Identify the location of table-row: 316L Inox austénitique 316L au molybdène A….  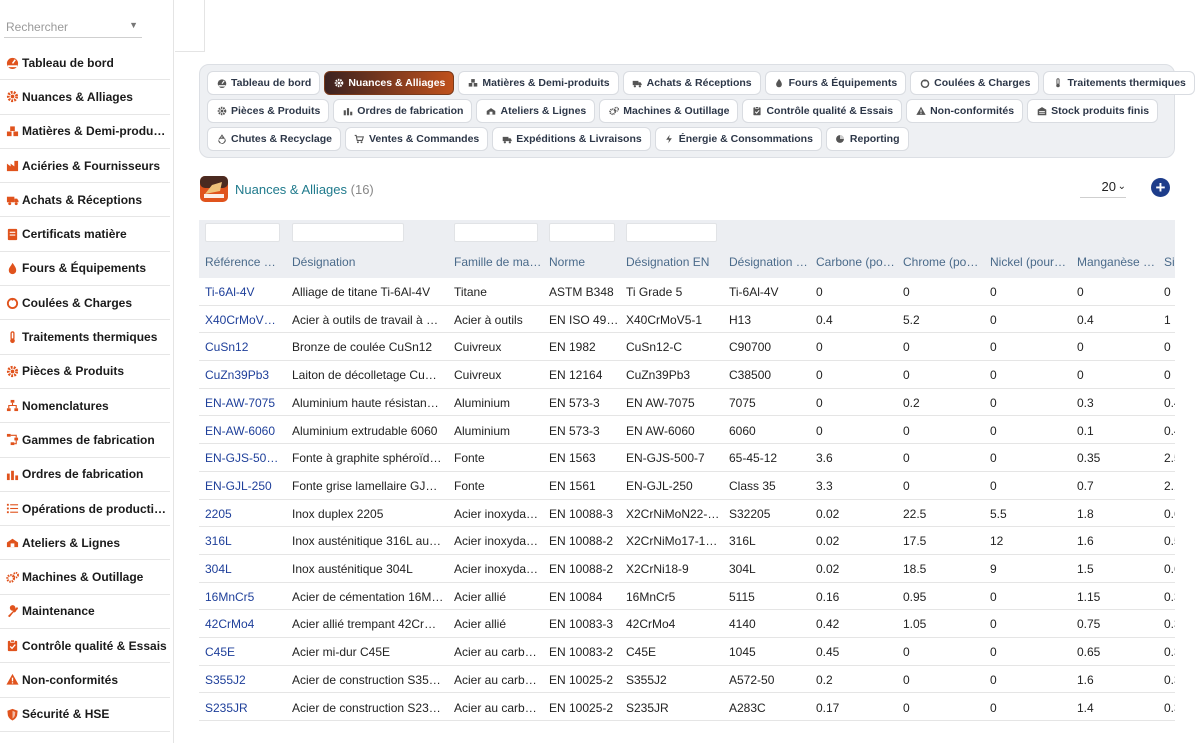
(687, 541).